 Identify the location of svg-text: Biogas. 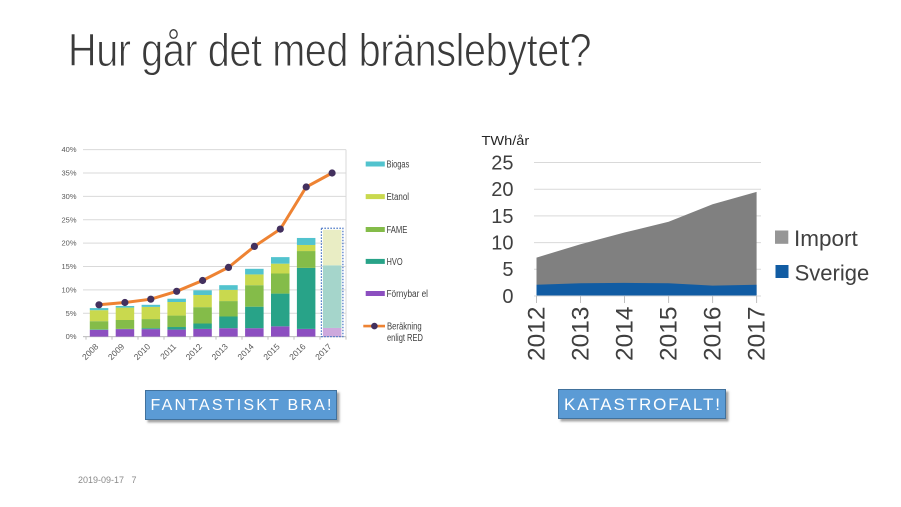
(398, 164).